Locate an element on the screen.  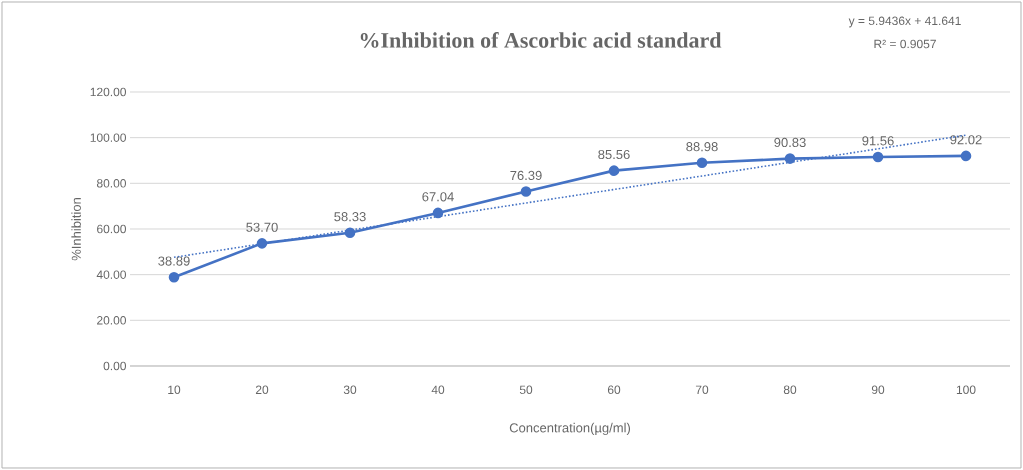
text: y = 5.9436x + 41.641 is located at coordinates (904, 22).